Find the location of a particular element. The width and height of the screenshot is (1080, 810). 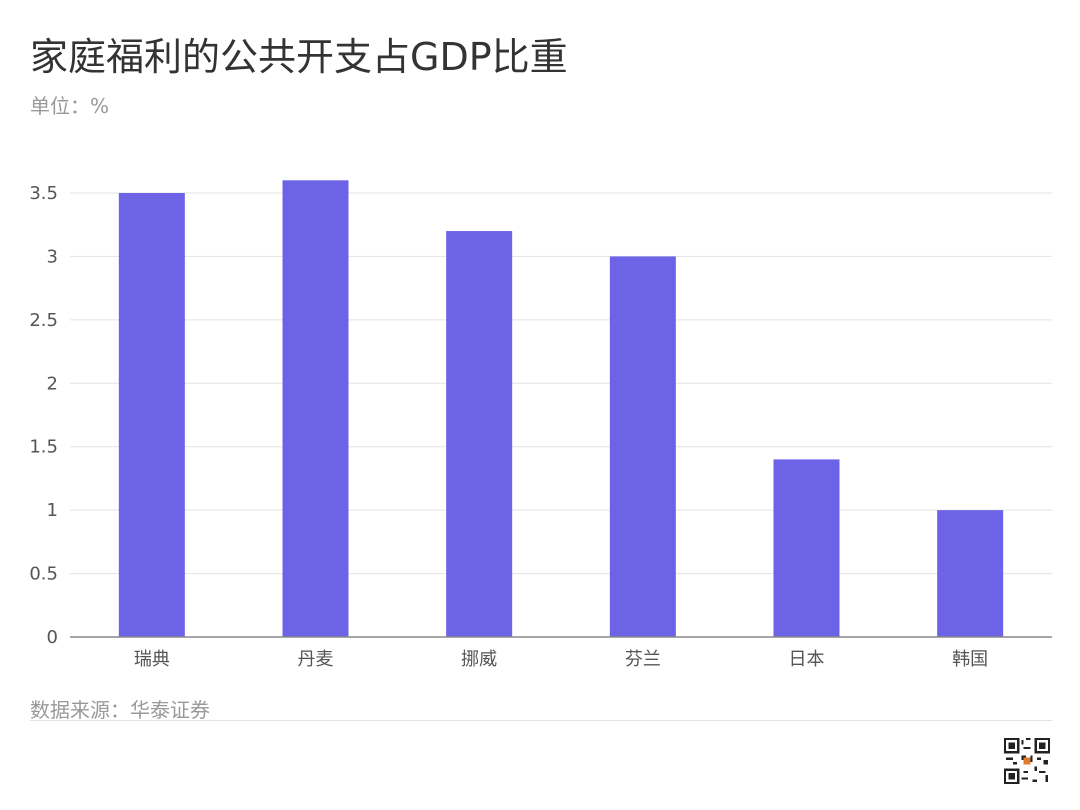

y-tick-label: 2 is located at coordinates (52, 383).